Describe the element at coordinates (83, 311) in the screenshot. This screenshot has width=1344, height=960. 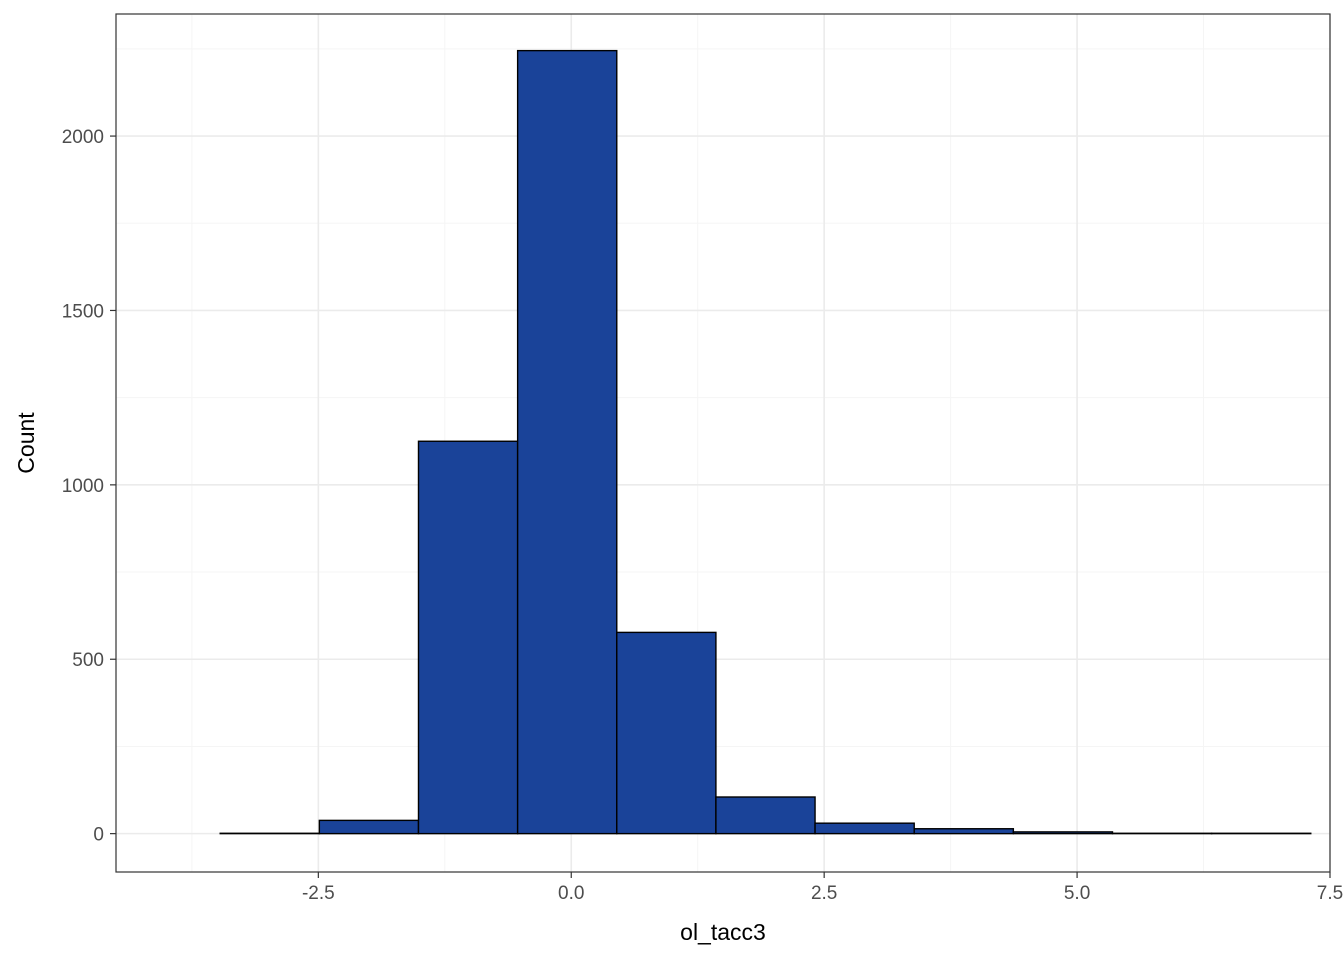
I see `y-tick-label: 1500` at that location.